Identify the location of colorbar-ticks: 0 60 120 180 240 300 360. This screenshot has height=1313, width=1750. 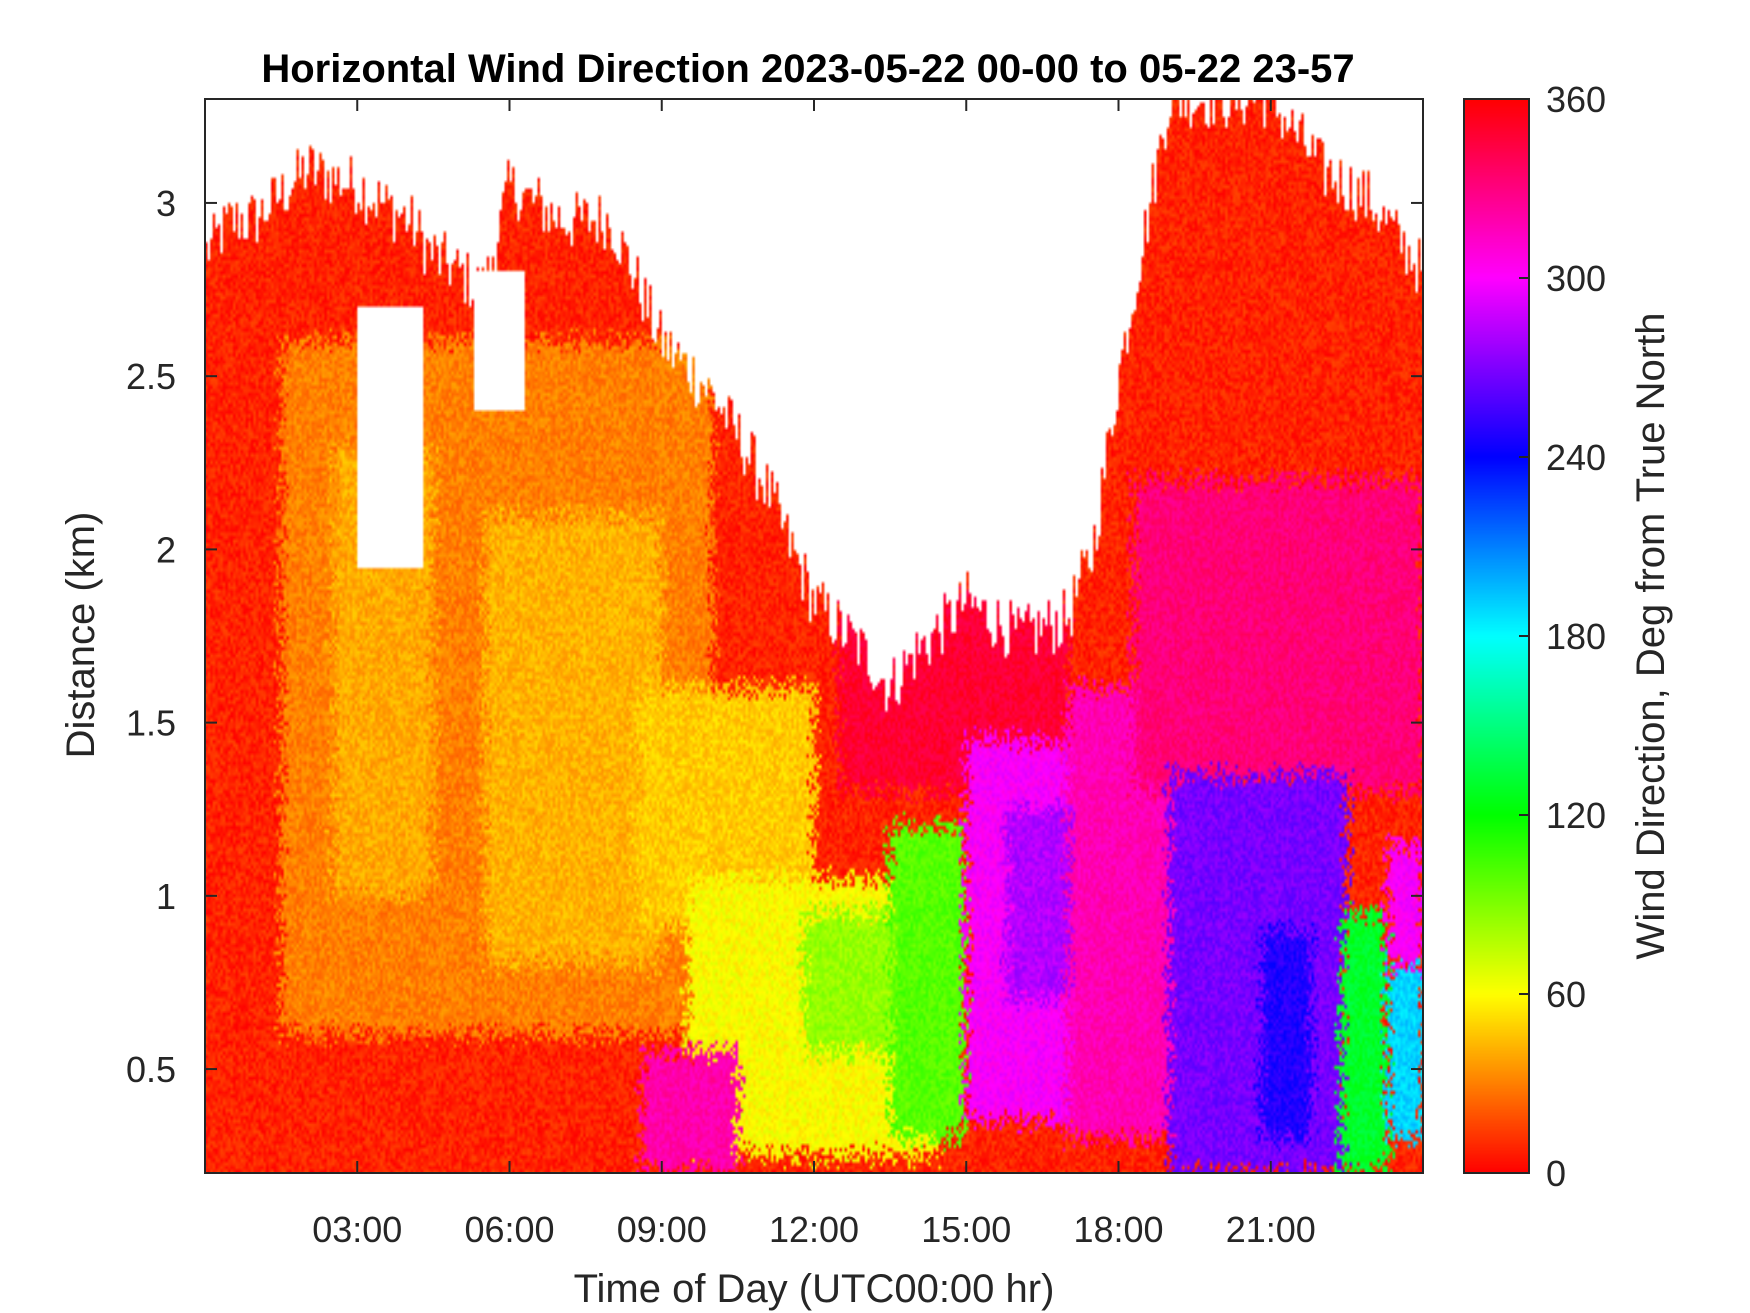
(1562, 636).